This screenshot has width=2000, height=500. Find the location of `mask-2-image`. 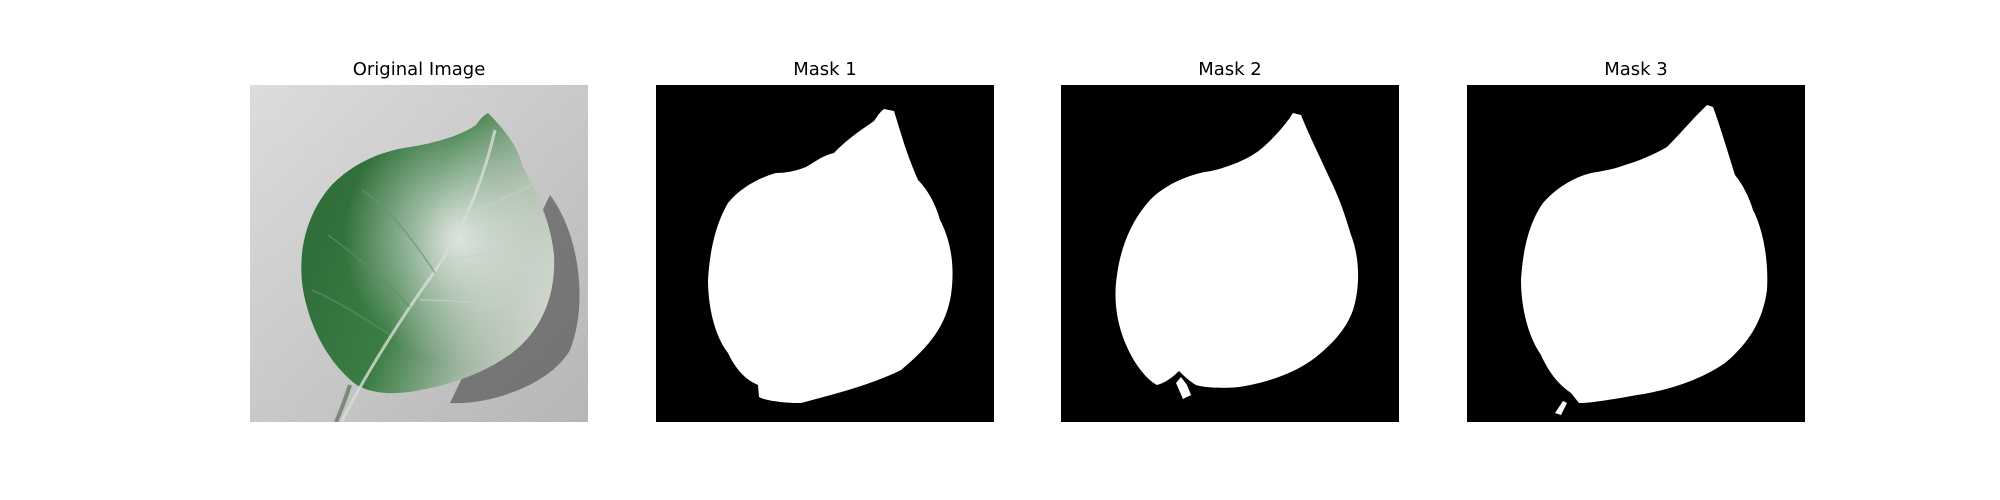

mask-2-image is located at coordinates (1230, 253).